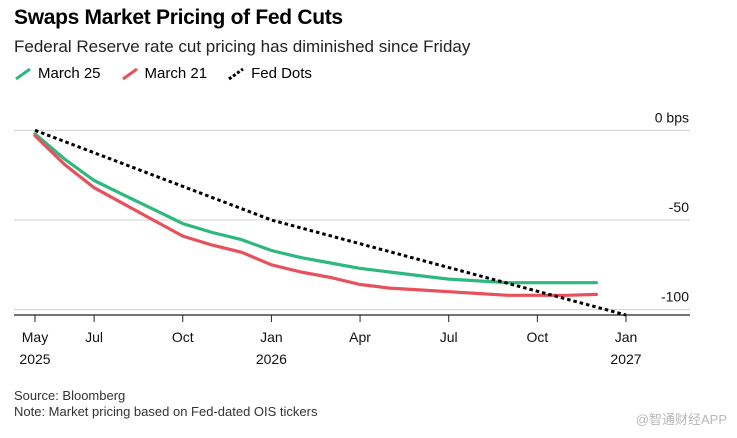  Describe the element at coordinates (681, 419) in the screenshot. I see `watermark: @智通财经APP` at that location.